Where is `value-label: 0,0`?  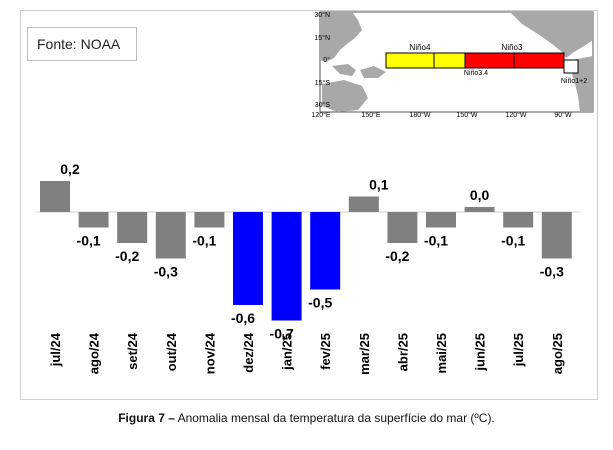
value-label: 0,0 is located at coordinates (480, 195).